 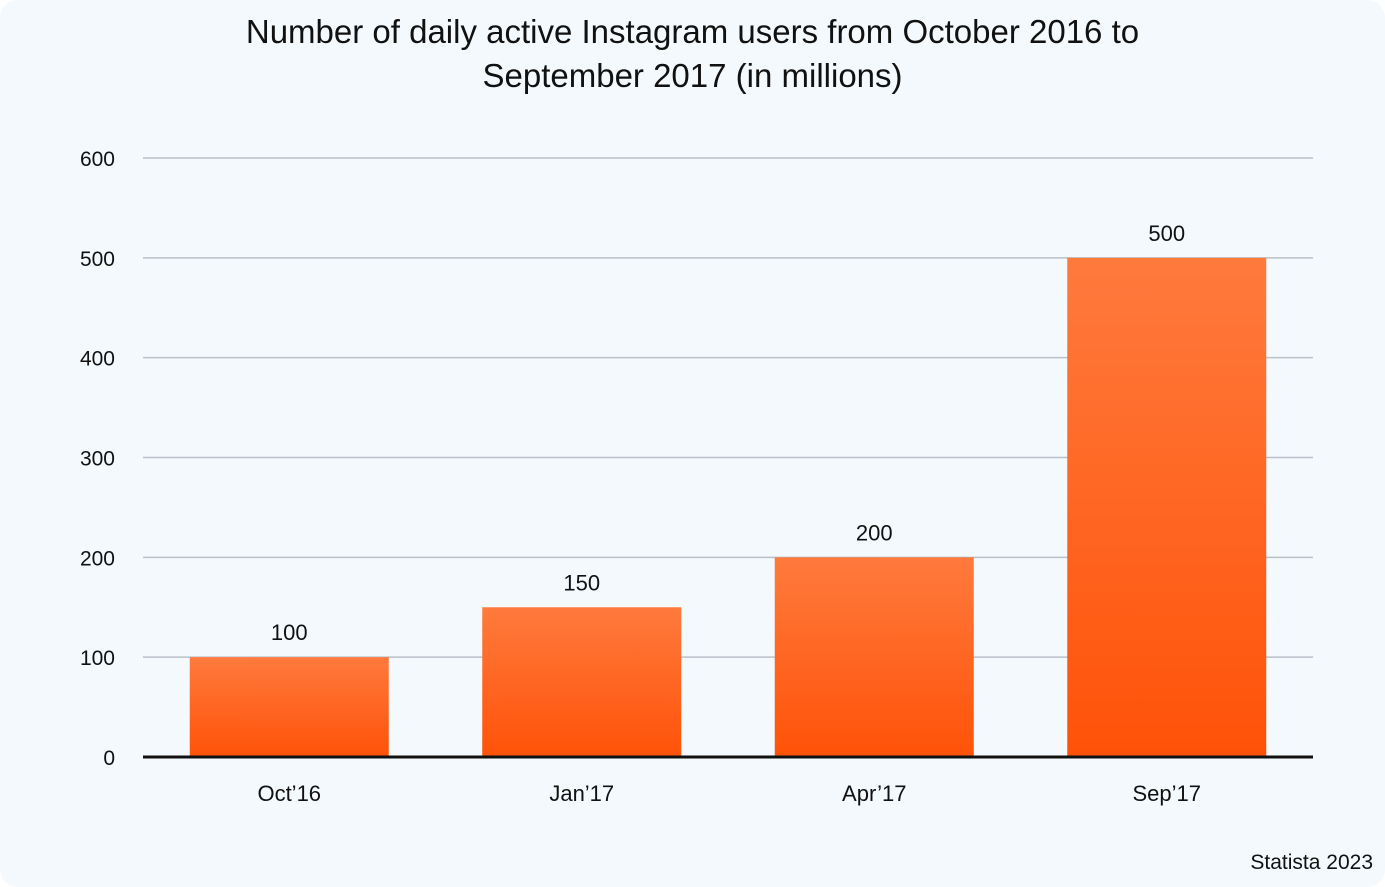 I want to click on data-label: 200, so click(x=874, y=532).